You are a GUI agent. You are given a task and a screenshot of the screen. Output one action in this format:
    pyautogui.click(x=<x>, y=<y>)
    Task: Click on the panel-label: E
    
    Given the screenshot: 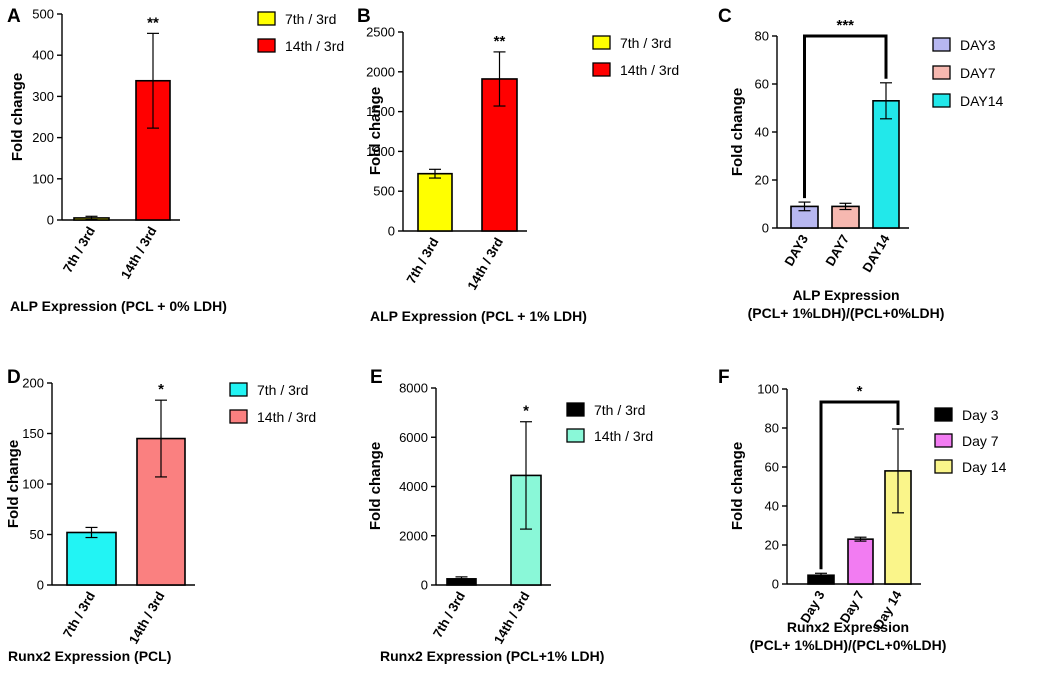 What is the action you would take?
    pyautogui.click(x=376, y=377)
    